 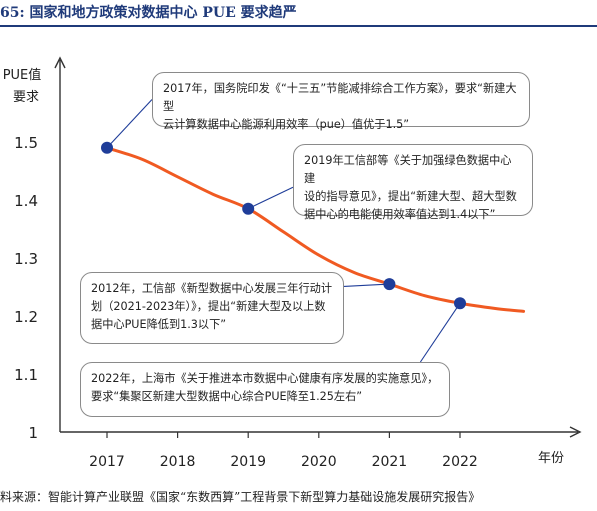 What do you see at coordinates (551, 458) in the screenshot?
I see `x-axis-label: 年份` at bounding box center [551, 458].